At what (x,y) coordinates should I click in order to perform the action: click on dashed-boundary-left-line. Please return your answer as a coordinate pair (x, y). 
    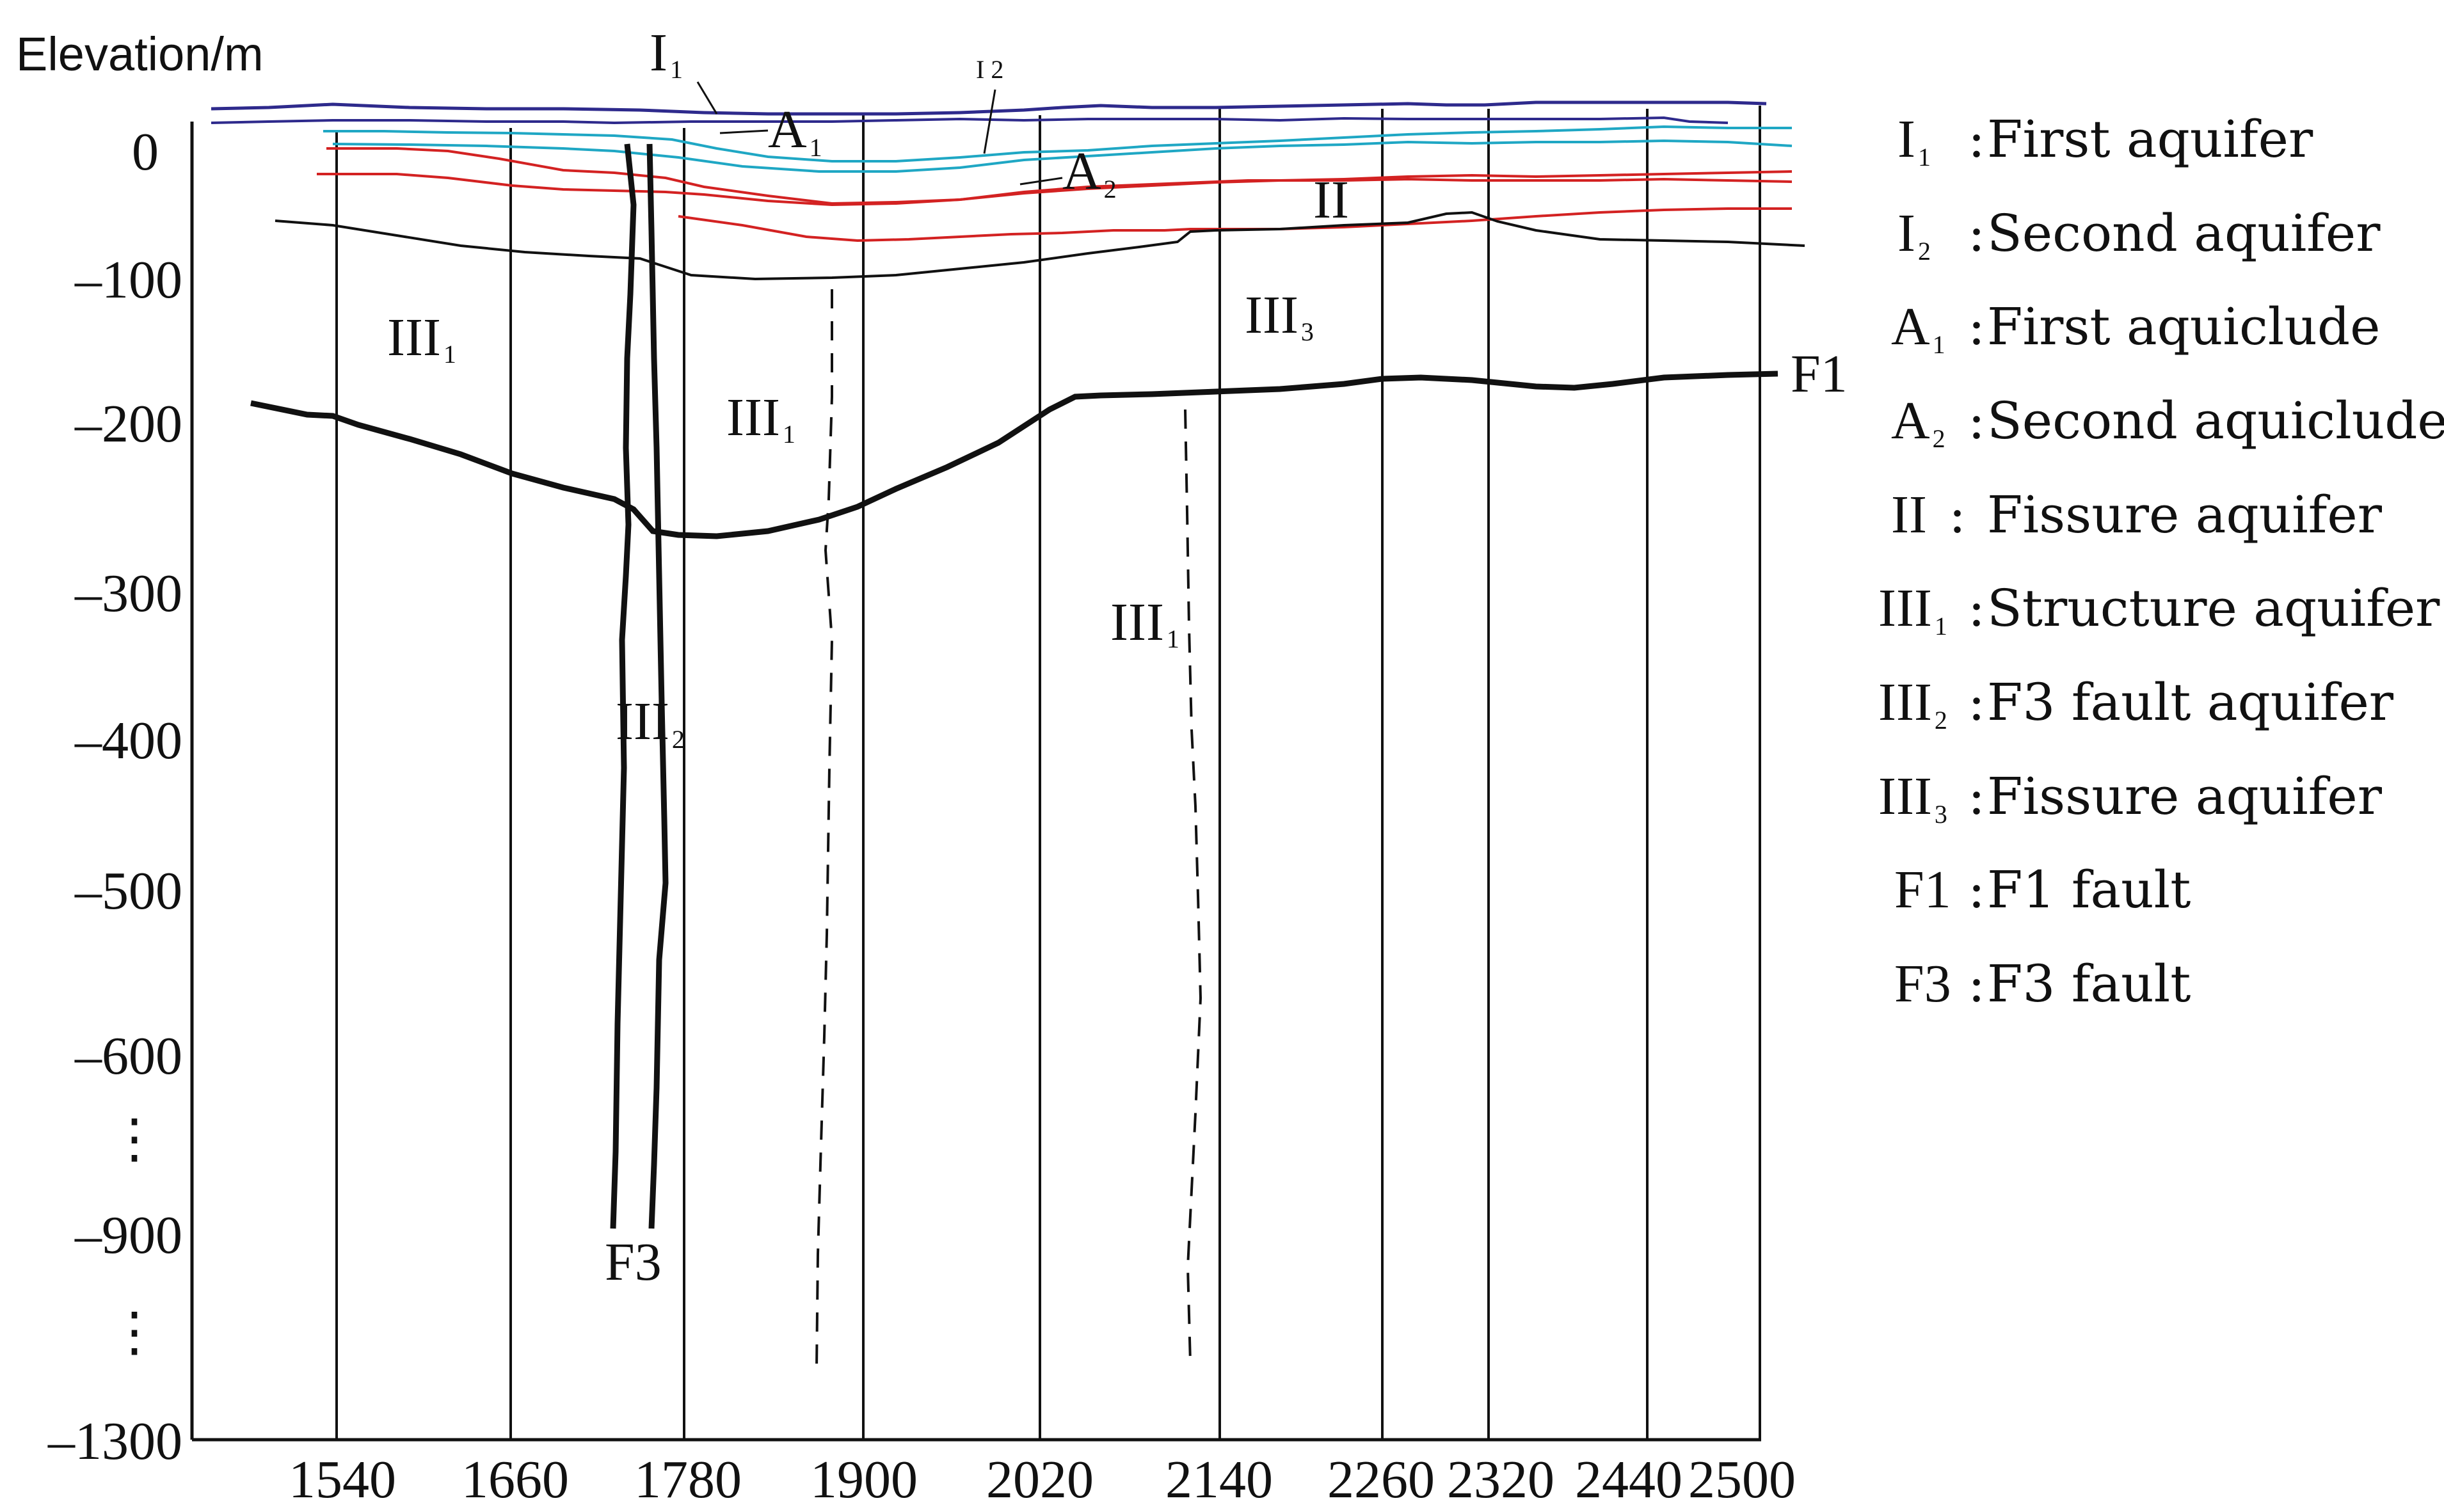
    Looking at the image, I should click on (824, 829).